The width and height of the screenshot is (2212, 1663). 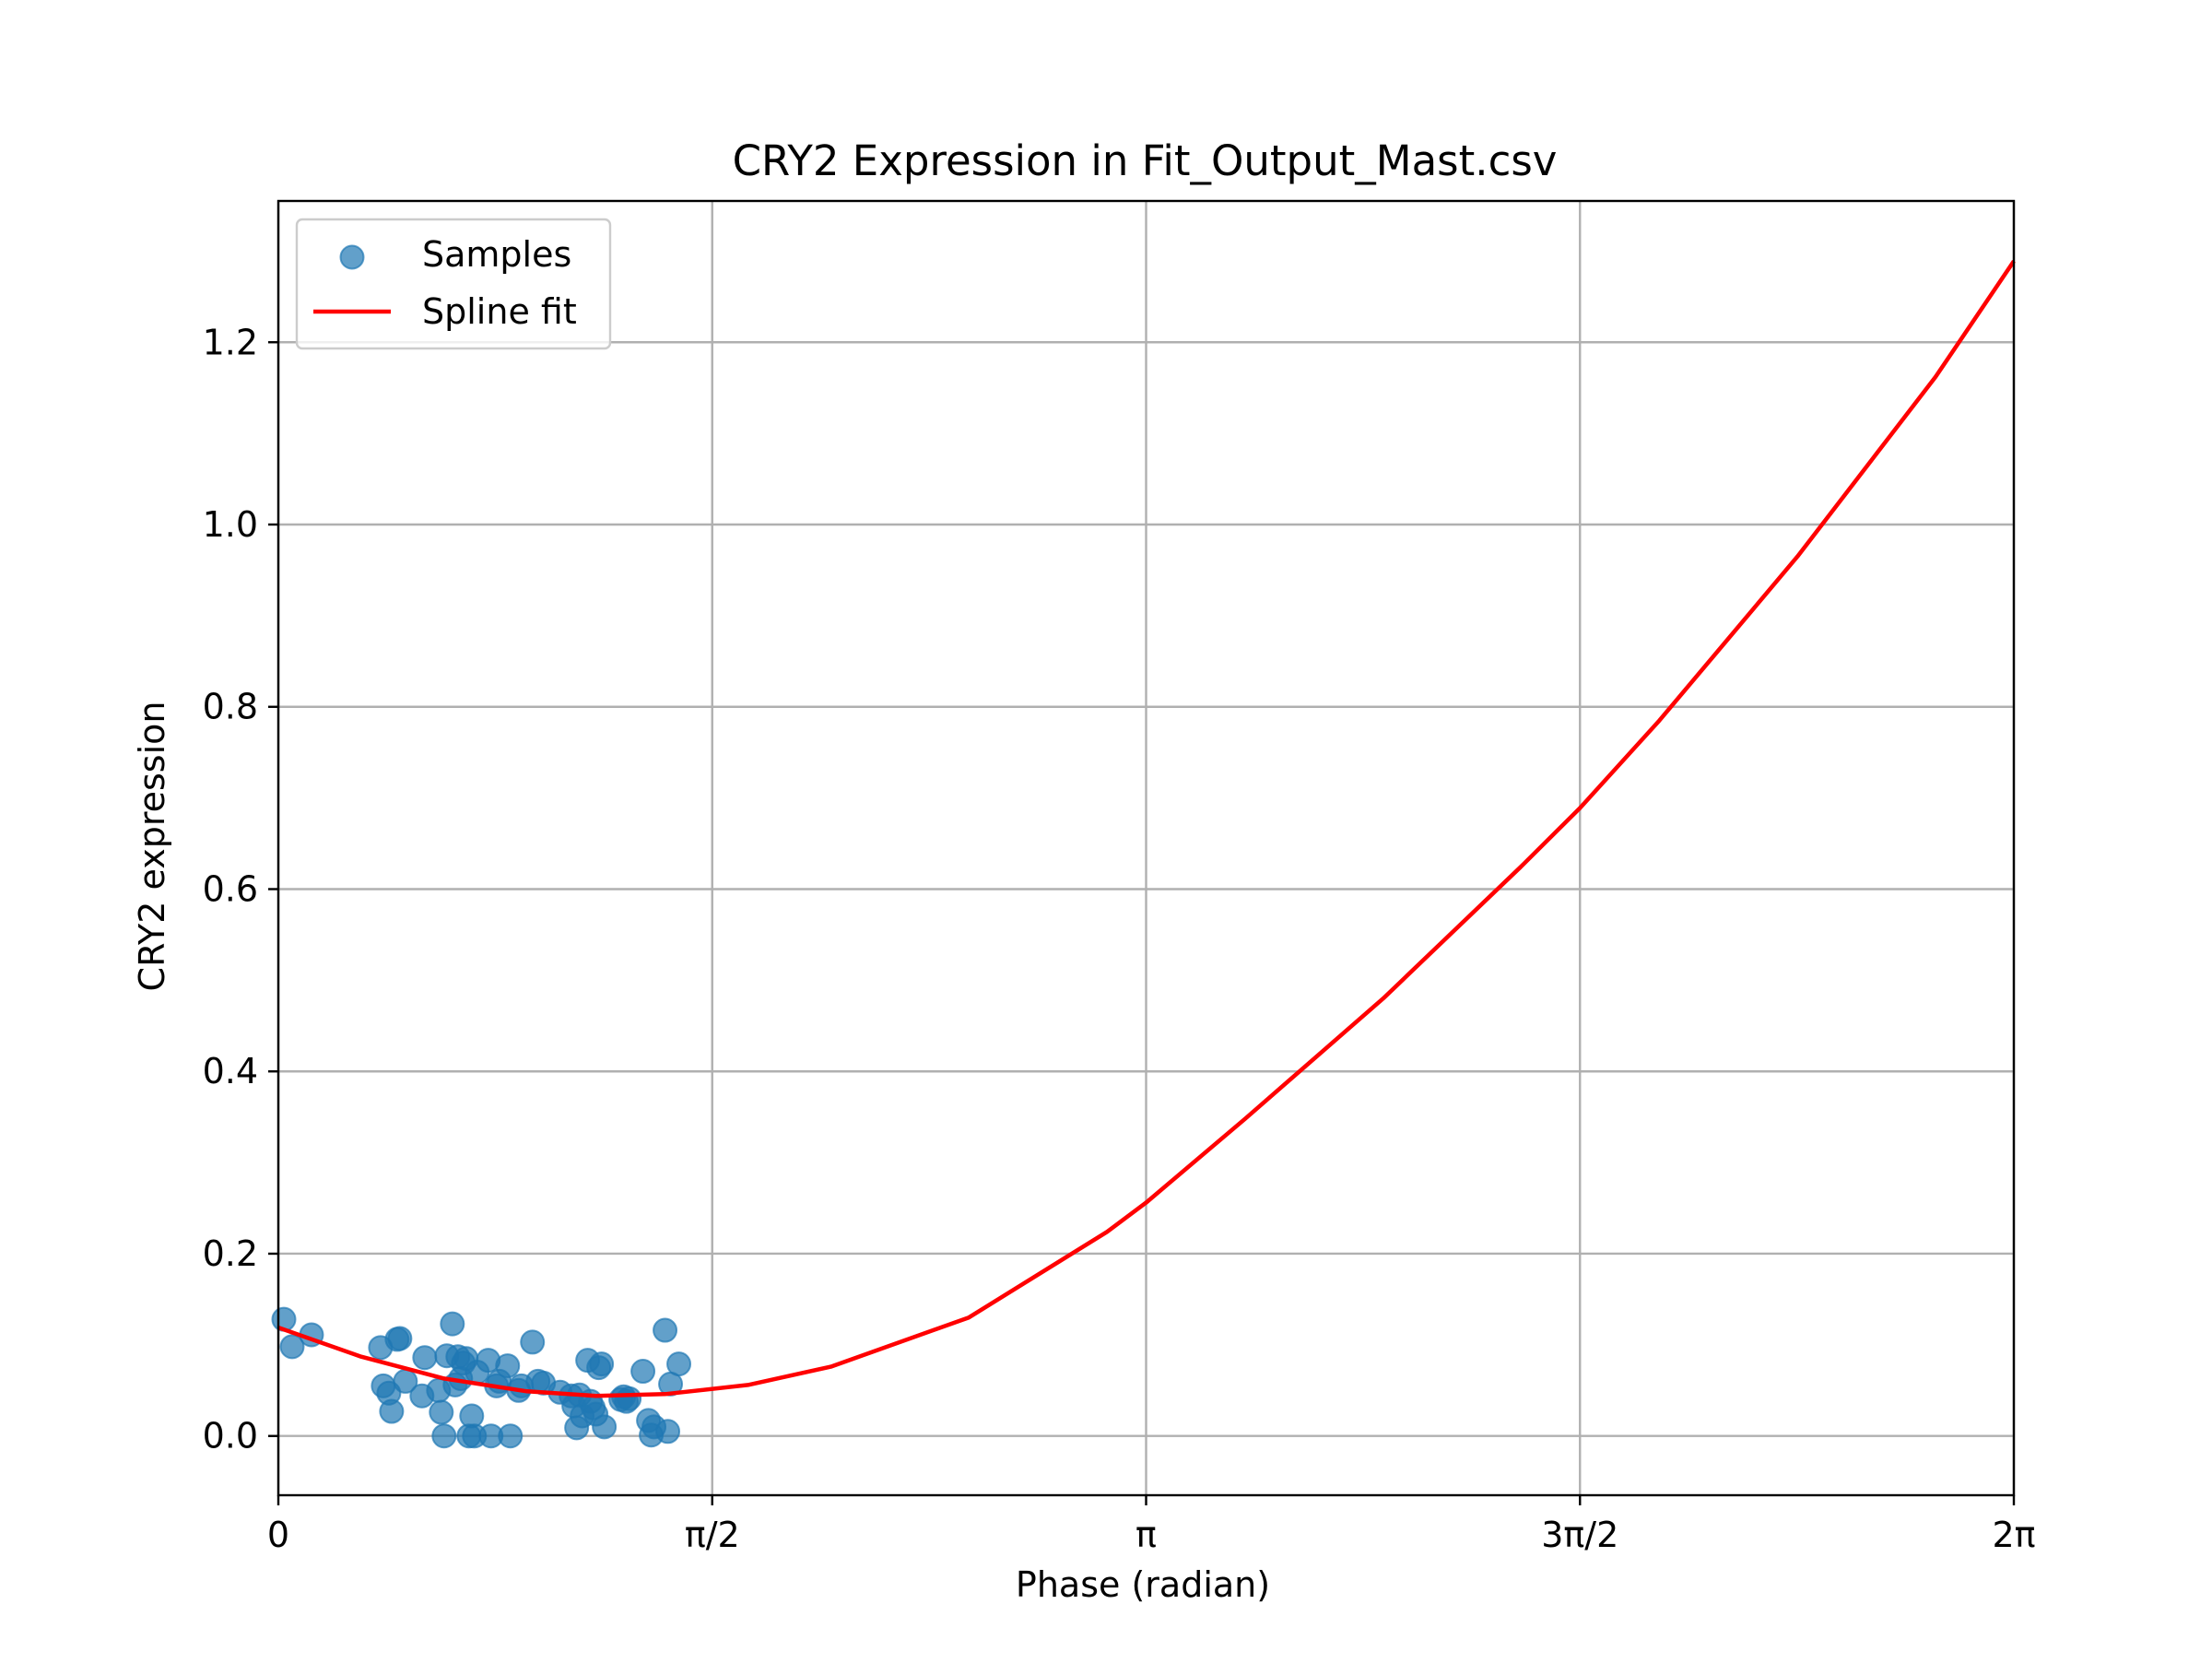 What do you see at coordinates (1143, 1584) in the screenshot?
I see `x-axis-label: Phase (radian)` at bounding box center [1143, 1584].